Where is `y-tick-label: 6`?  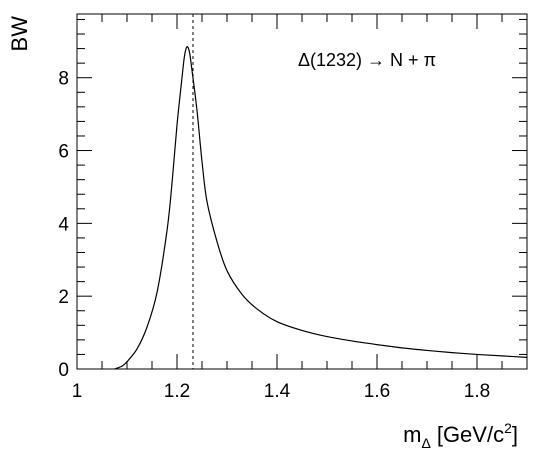
y-tick-label: 6 is located at coordinates (63, 152).